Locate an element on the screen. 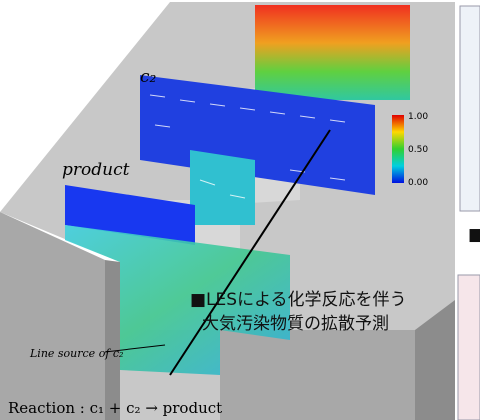 The height and width of the screenshot is (420, 480). line-source-label: Line source of c₂ is located at coordinates (76, 353).